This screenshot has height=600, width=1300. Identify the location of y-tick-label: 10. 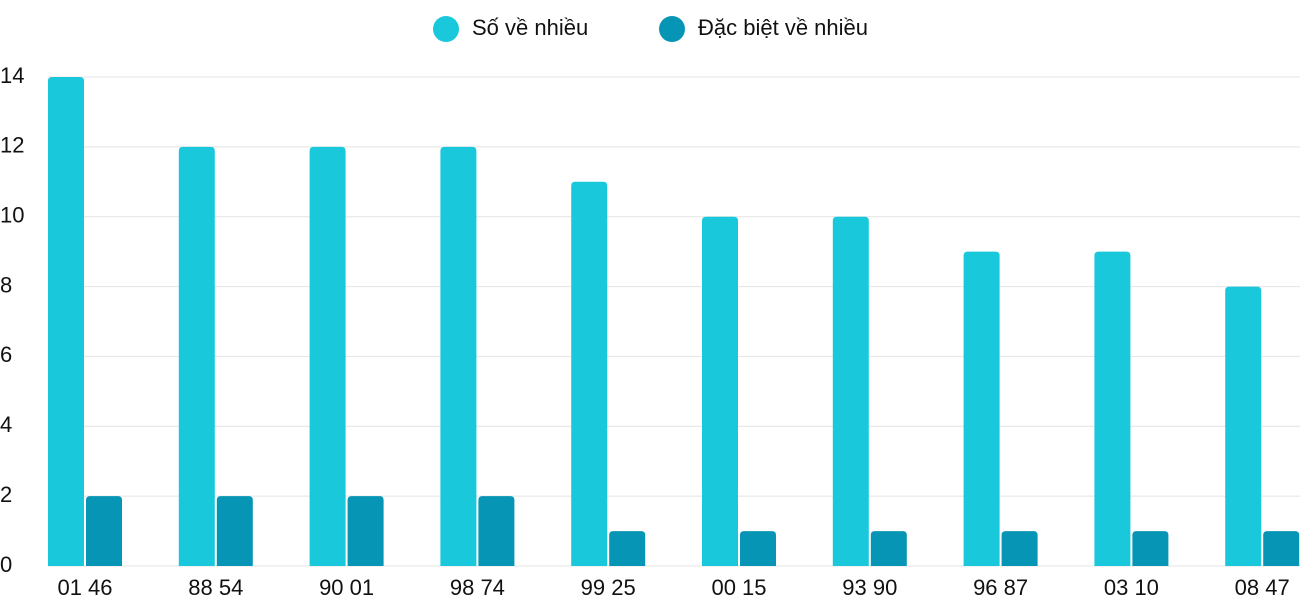
(12, 215).